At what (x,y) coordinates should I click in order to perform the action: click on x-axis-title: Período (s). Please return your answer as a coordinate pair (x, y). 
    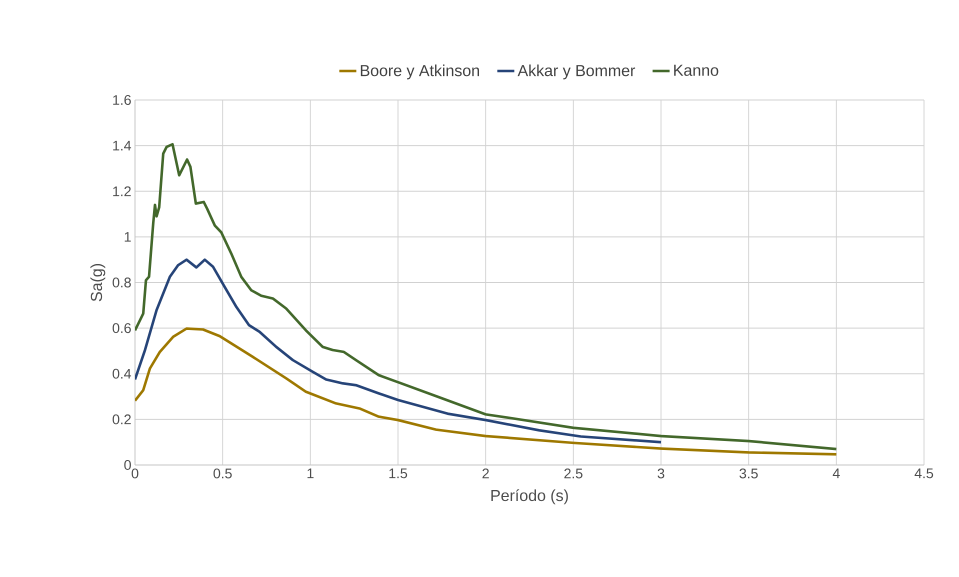
    Looking at the image, I should click on (529, 496).